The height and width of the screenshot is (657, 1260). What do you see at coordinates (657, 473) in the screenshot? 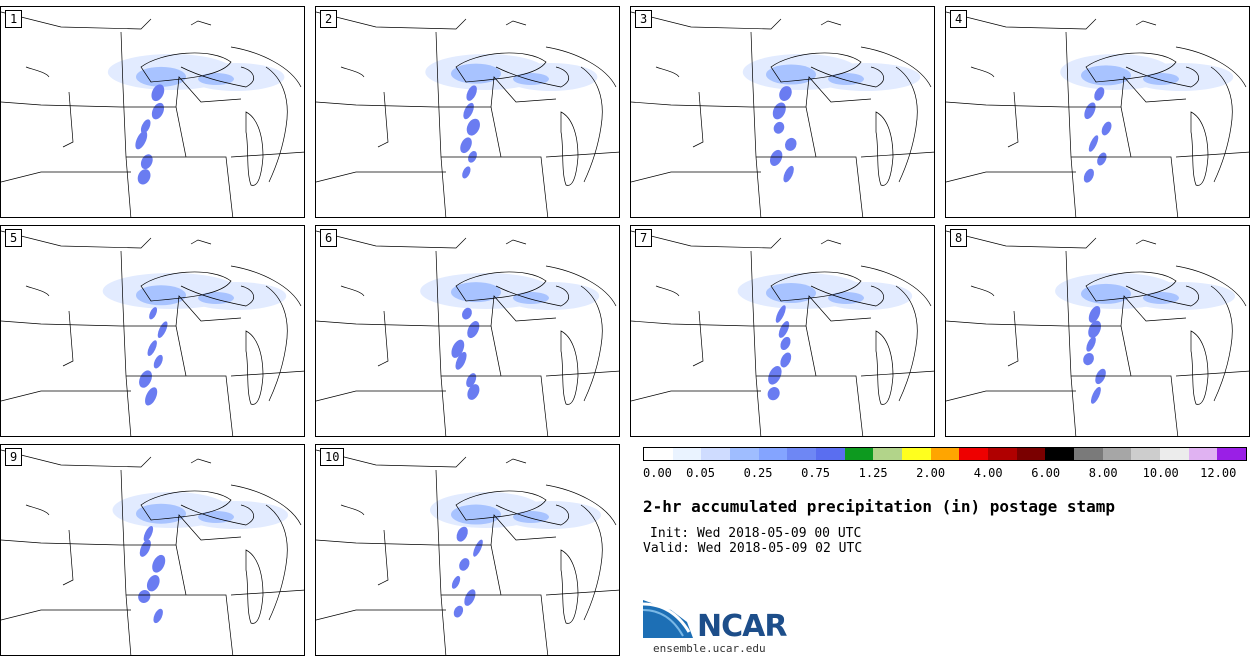
I see `colorbar-tick-label: 0.00` at bounding box center [657, 473].